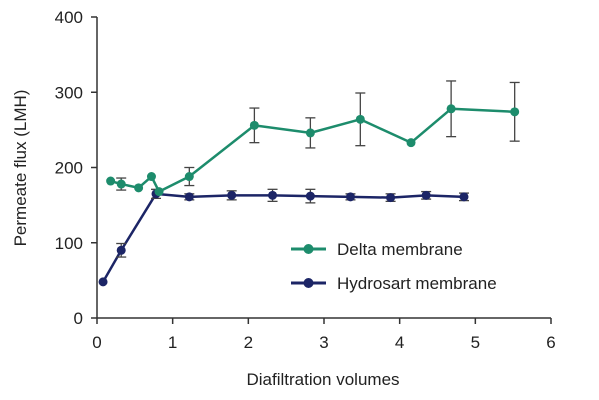  I want to click on legend: Delta membrane Hydrosart membrane, so click(394, 266).